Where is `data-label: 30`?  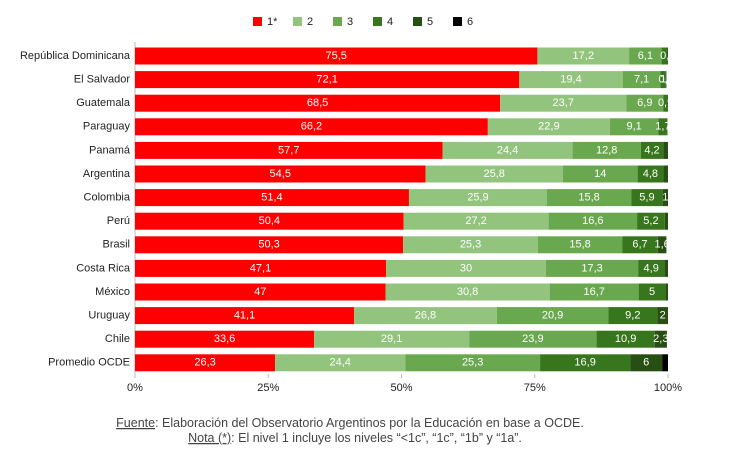 data-label: 30 is located at coordinates (466, 268).